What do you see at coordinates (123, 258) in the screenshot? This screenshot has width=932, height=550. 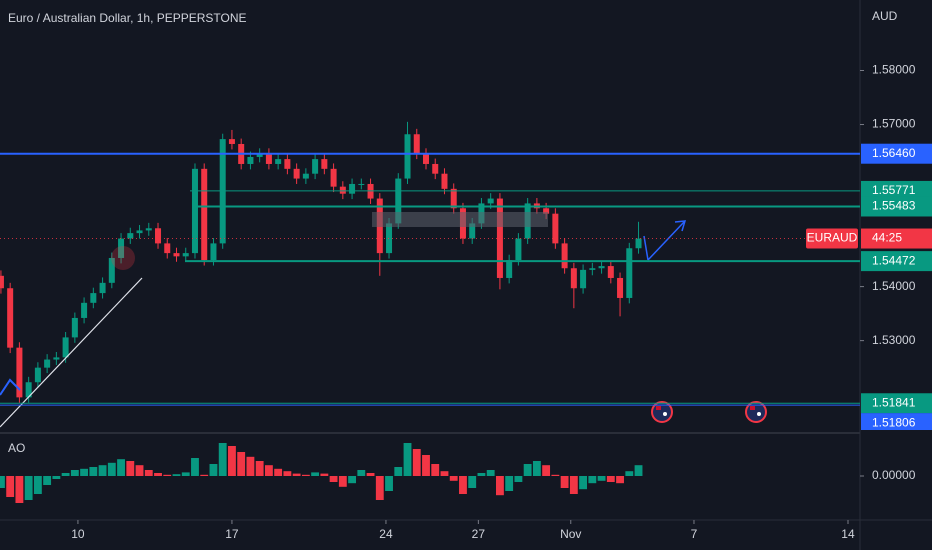 I see `highlight-circle` at bounding box center [123, 258].